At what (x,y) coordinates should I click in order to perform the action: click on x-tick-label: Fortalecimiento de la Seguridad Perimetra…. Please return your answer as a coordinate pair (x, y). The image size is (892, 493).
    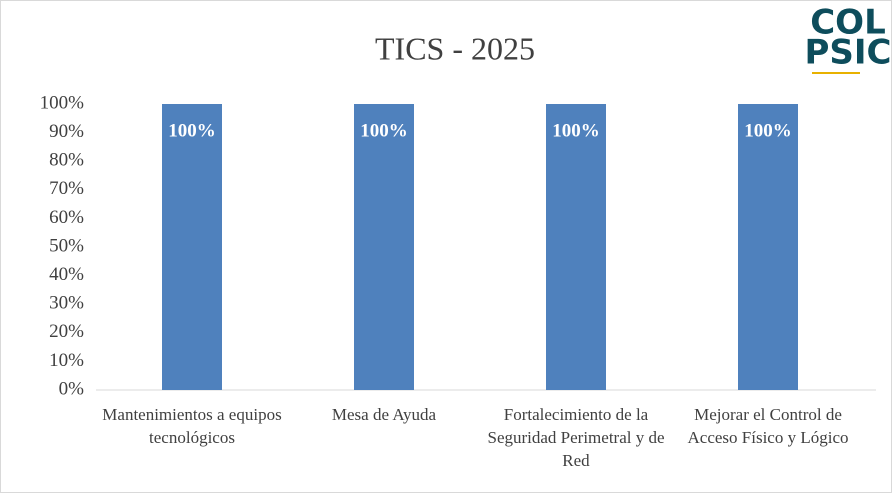
    Looking at the image, I should click on (575, 437).